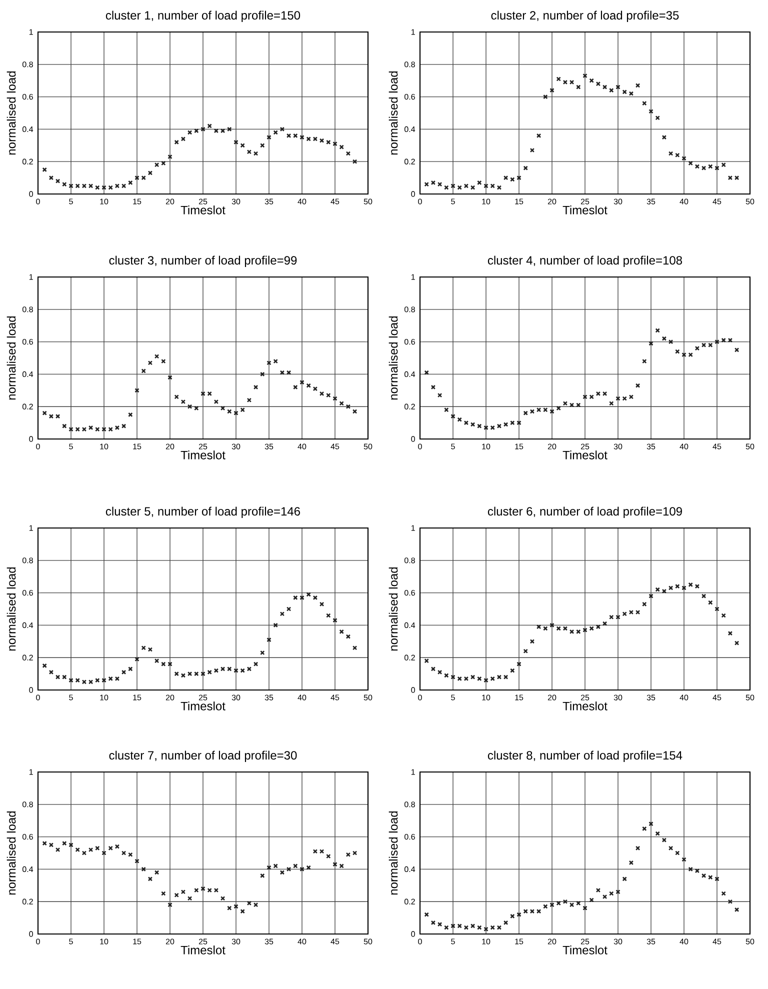 The width and height of the screenshot is (768, 989). I want to click on chart-title: cluster 4, number of load profile=108, so click(585, 261).